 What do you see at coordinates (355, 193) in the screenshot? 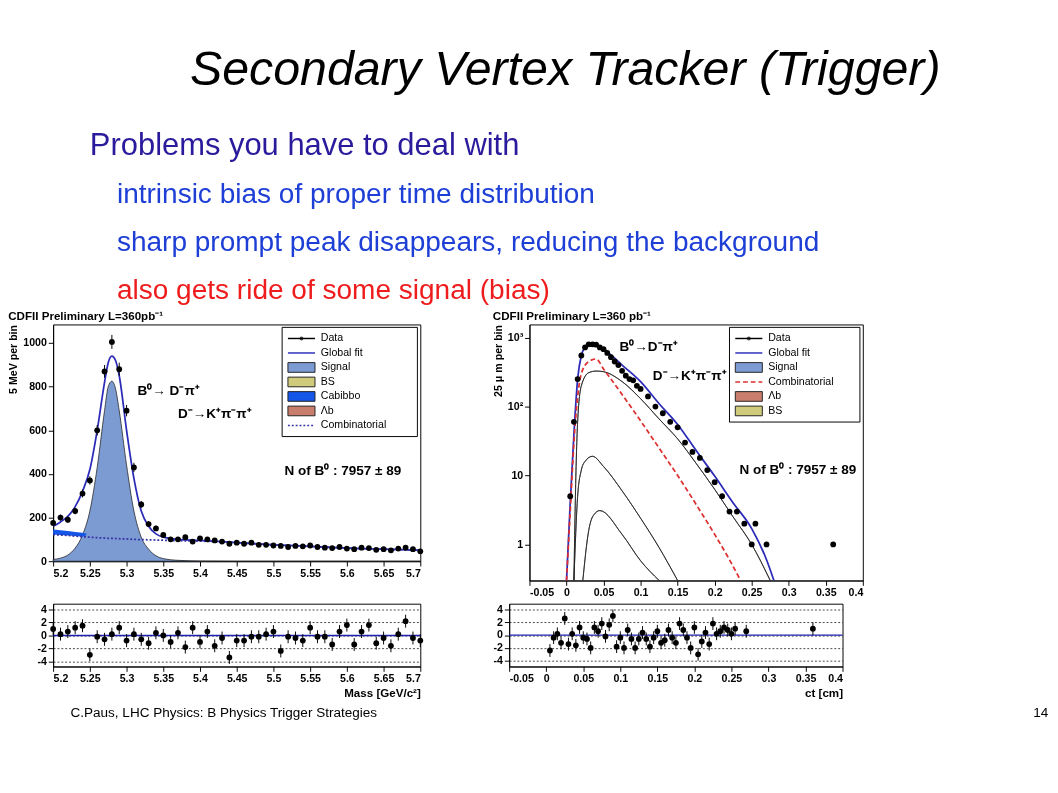
I see `text: intrinsic bias of proper time distribution` at bounding box center [355, 193].